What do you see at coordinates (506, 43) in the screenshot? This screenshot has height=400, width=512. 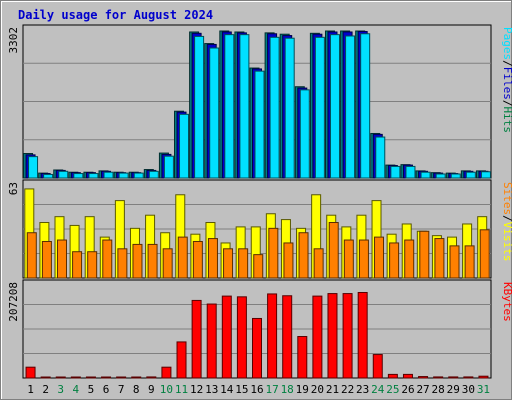 I see `legend-entry: Pages` at bounding box center [506, 43].